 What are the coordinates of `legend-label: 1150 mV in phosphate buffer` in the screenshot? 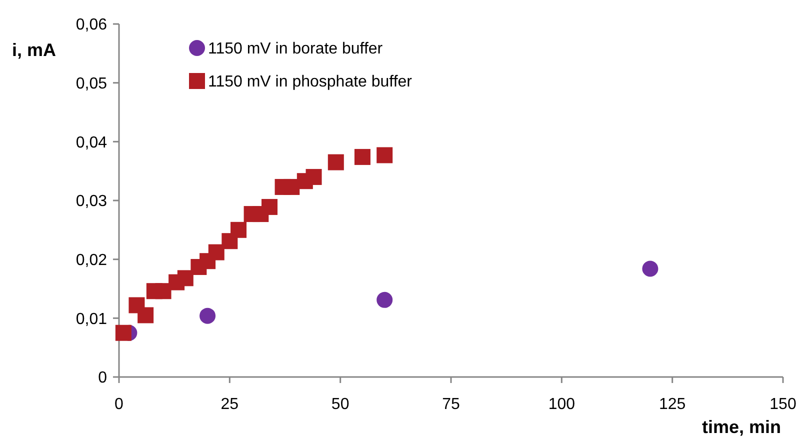 It's located at (310, 82).